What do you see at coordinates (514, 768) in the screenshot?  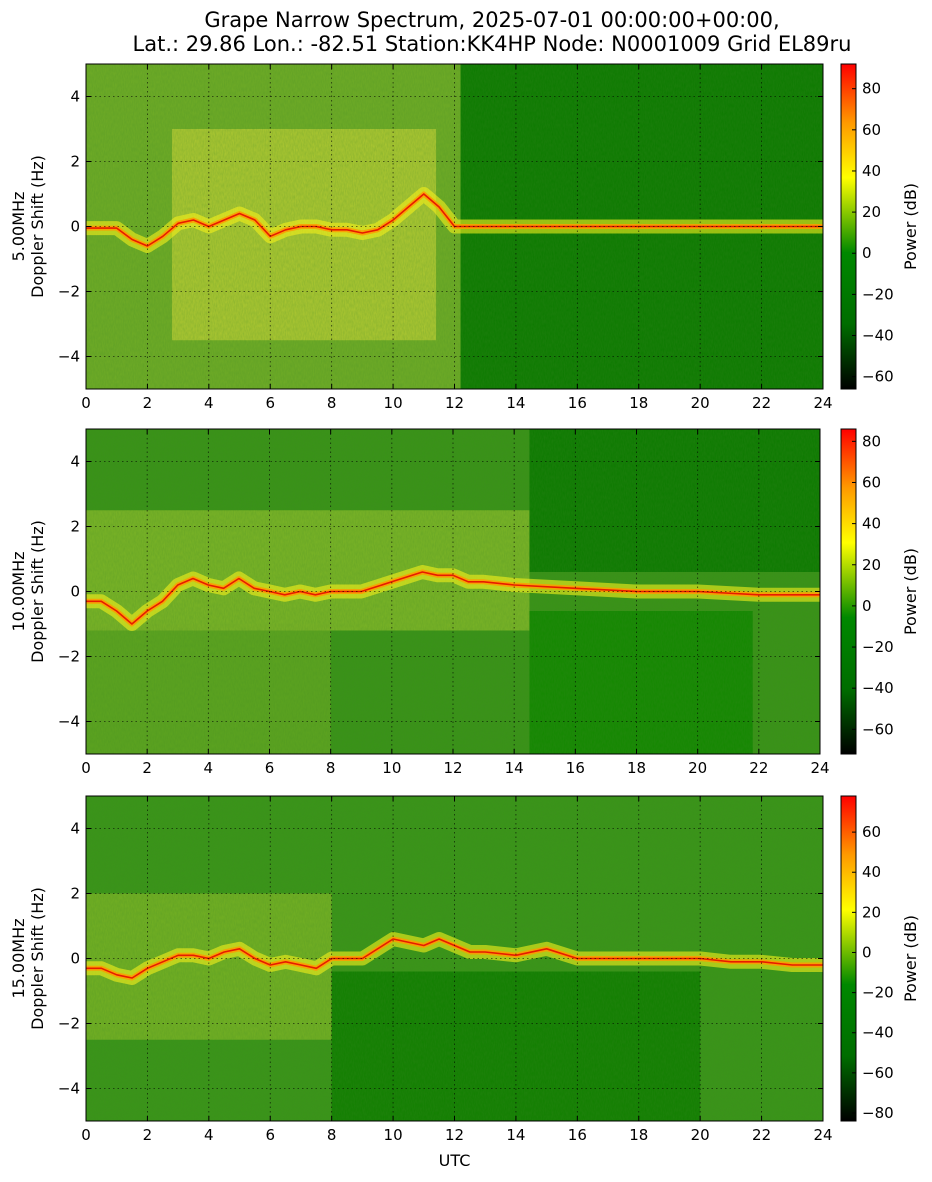 I see `panel-2-x-tick-label: 14` at bounding box center [514, 768].